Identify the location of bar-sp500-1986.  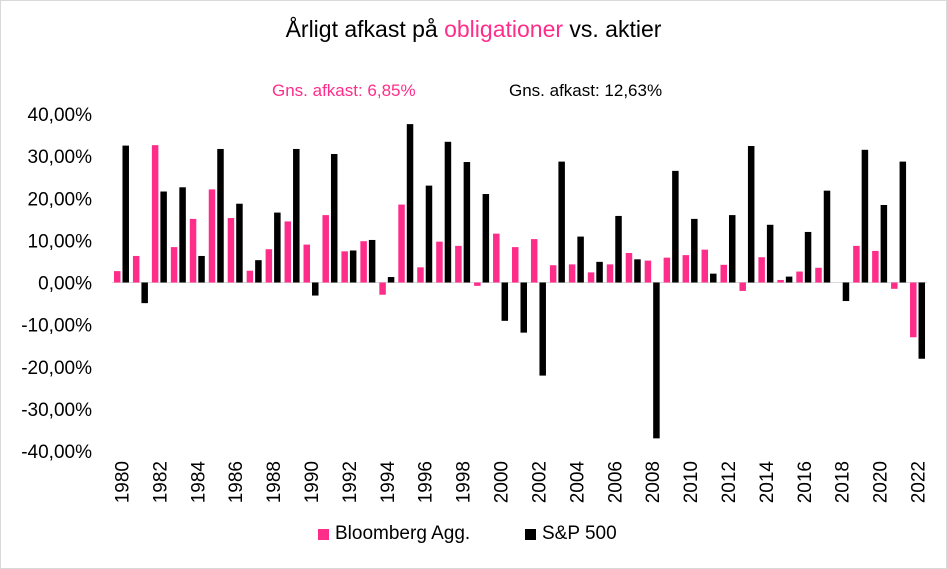
(239, 243).